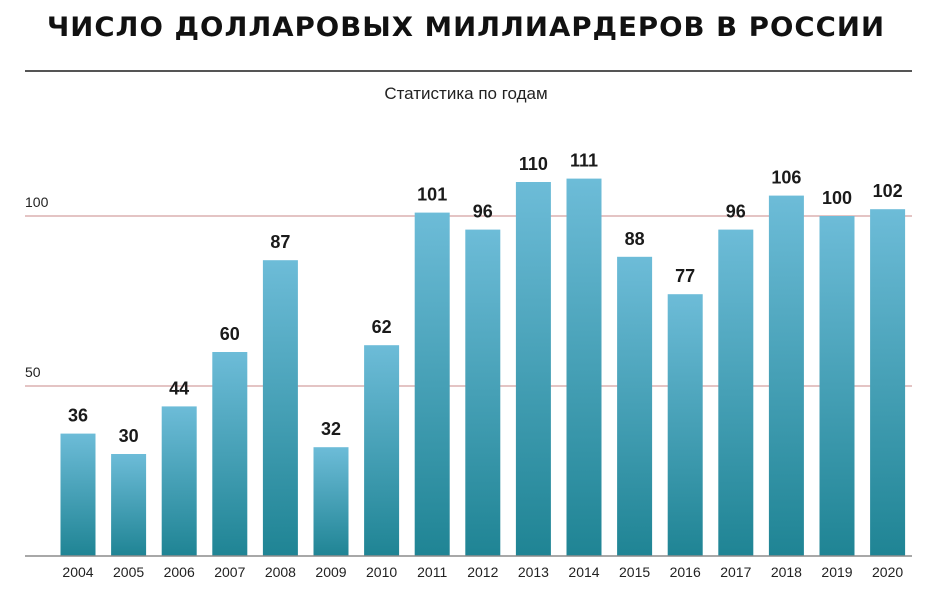 This screenshot has height=606, width=932. What do you see at coordinates (685, 572) in the screenshot?
I see `x-tick-label-2016: 2016` at bounding box center [685, 572].